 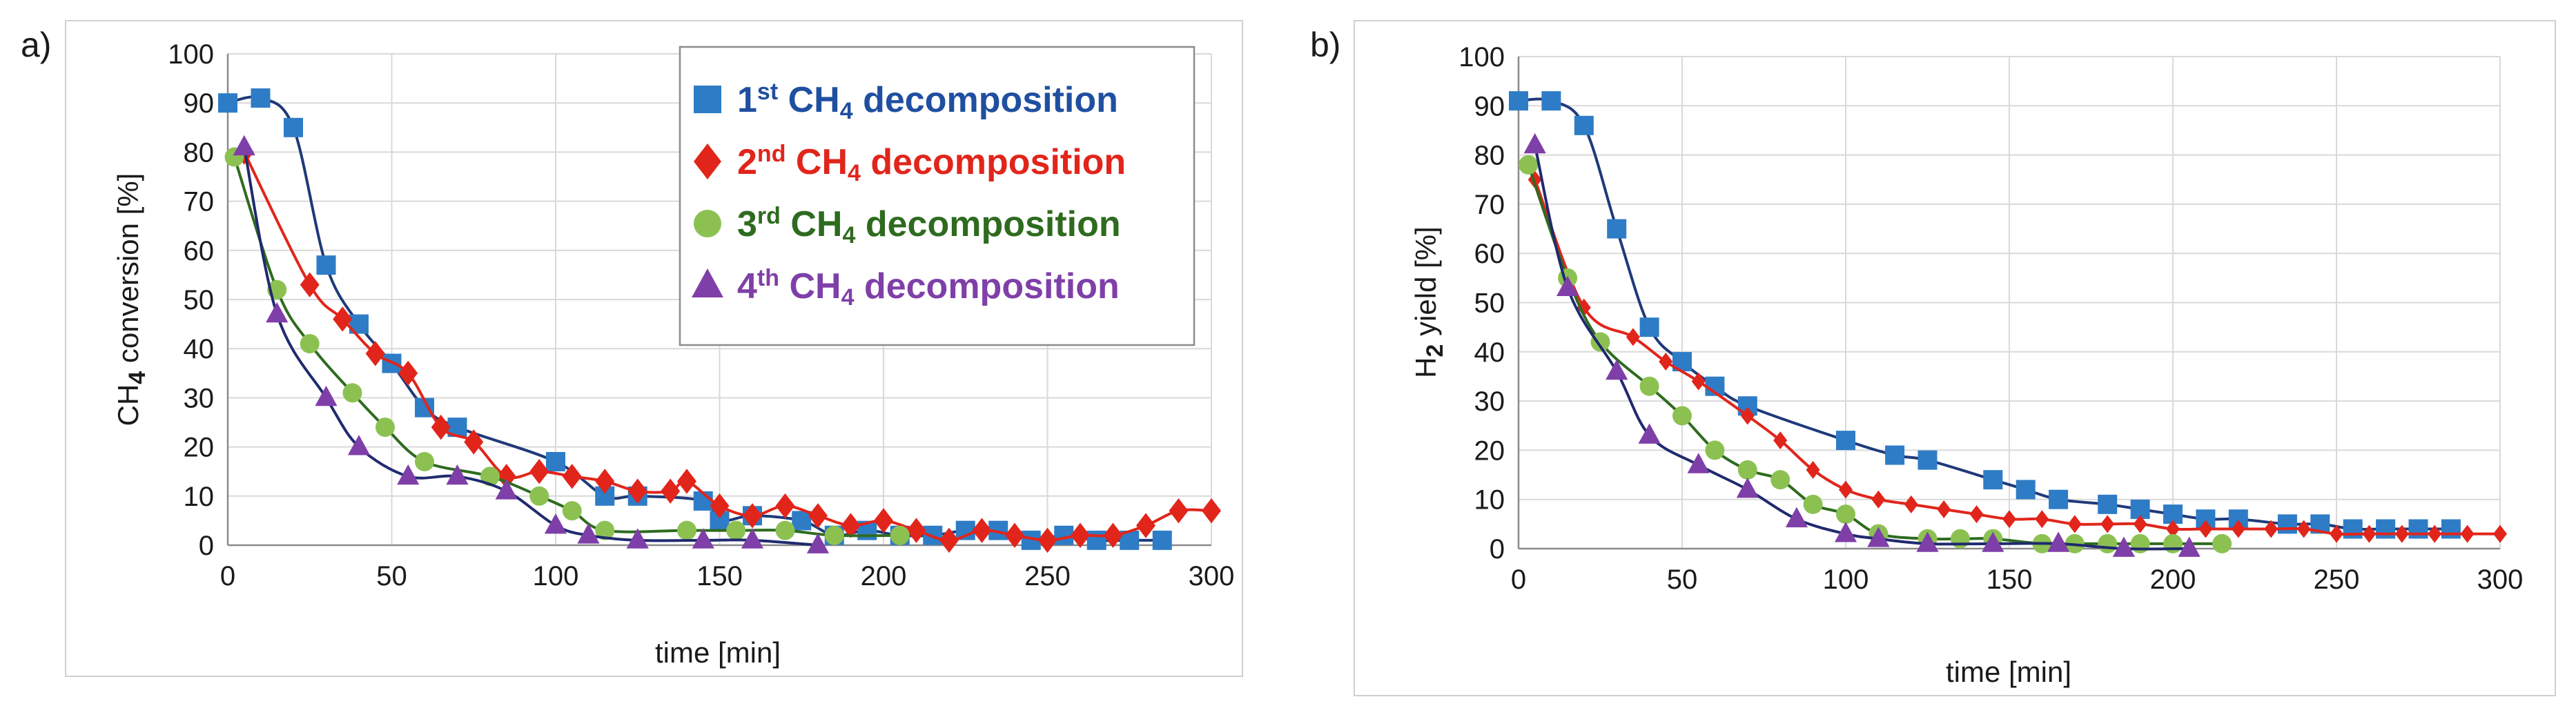 I want to click on legend-label-num-4: 4, so click(x=747, y=286).